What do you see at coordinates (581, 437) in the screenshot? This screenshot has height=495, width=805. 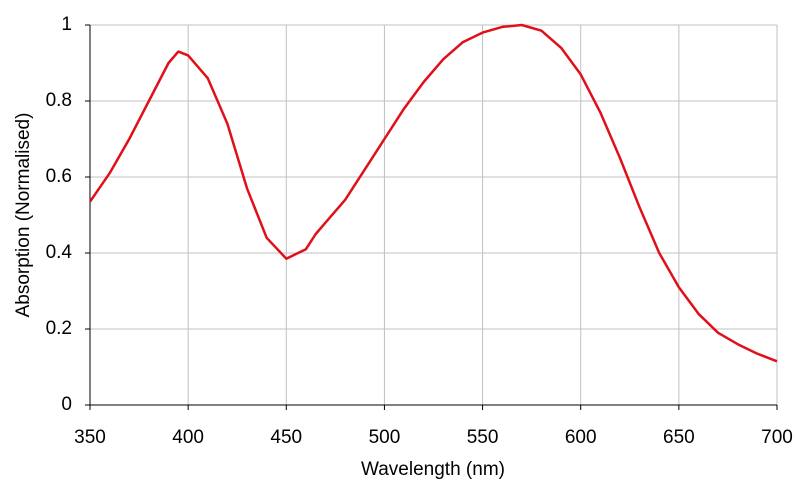 I see `x-tick-label: 600` at bounding box center [581, 437].